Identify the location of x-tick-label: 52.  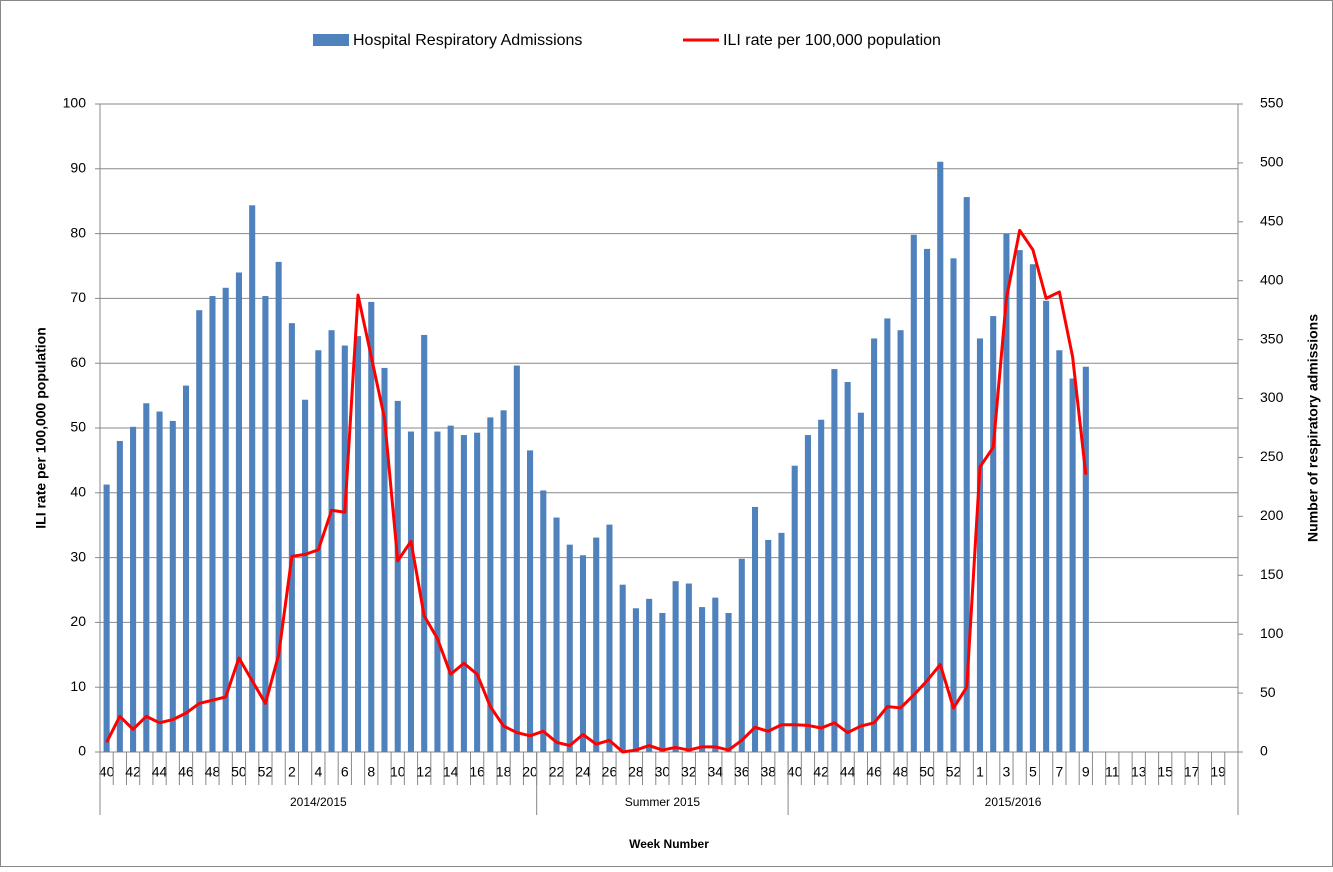
(954, 772).